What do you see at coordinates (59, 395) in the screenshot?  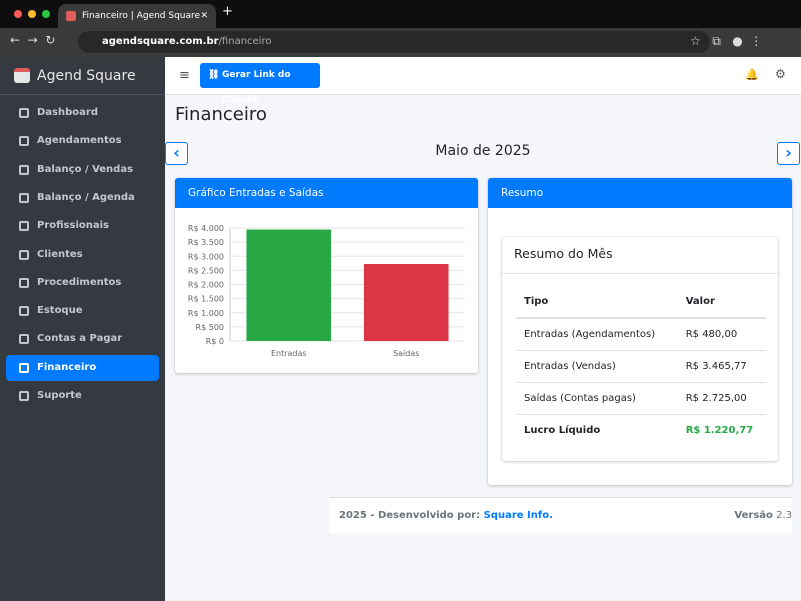 I see `menu-label: Suporte` at bounding box center [59, 395].